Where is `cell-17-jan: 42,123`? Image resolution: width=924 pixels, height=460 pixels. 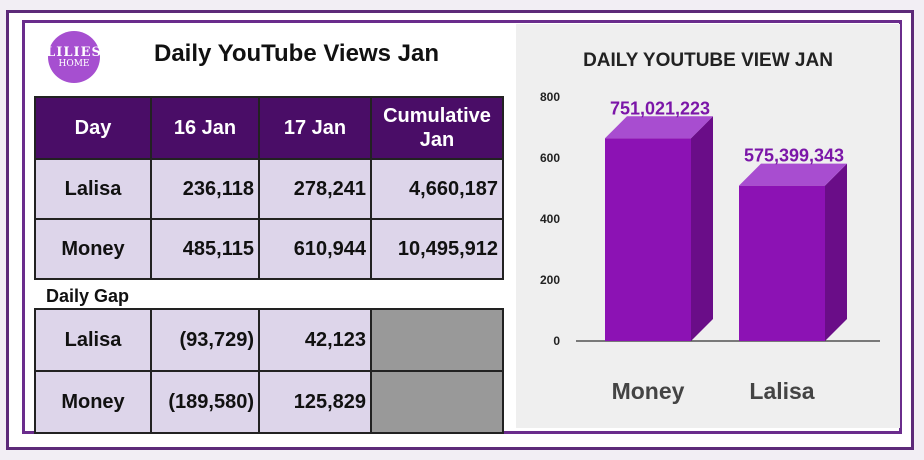
cell-17-jan: 42,123 is located at coordinates (315, 340).